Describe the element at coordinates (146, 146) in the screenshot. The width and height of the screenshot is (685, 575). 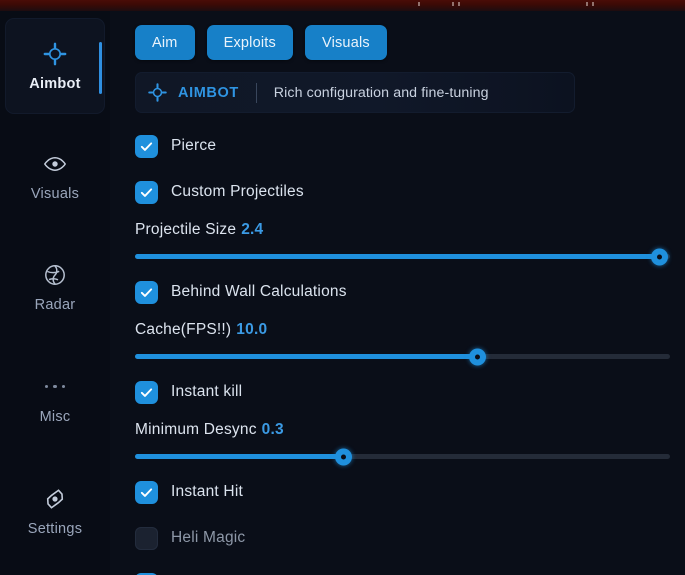
I see `checkbox-pierce` at that location.